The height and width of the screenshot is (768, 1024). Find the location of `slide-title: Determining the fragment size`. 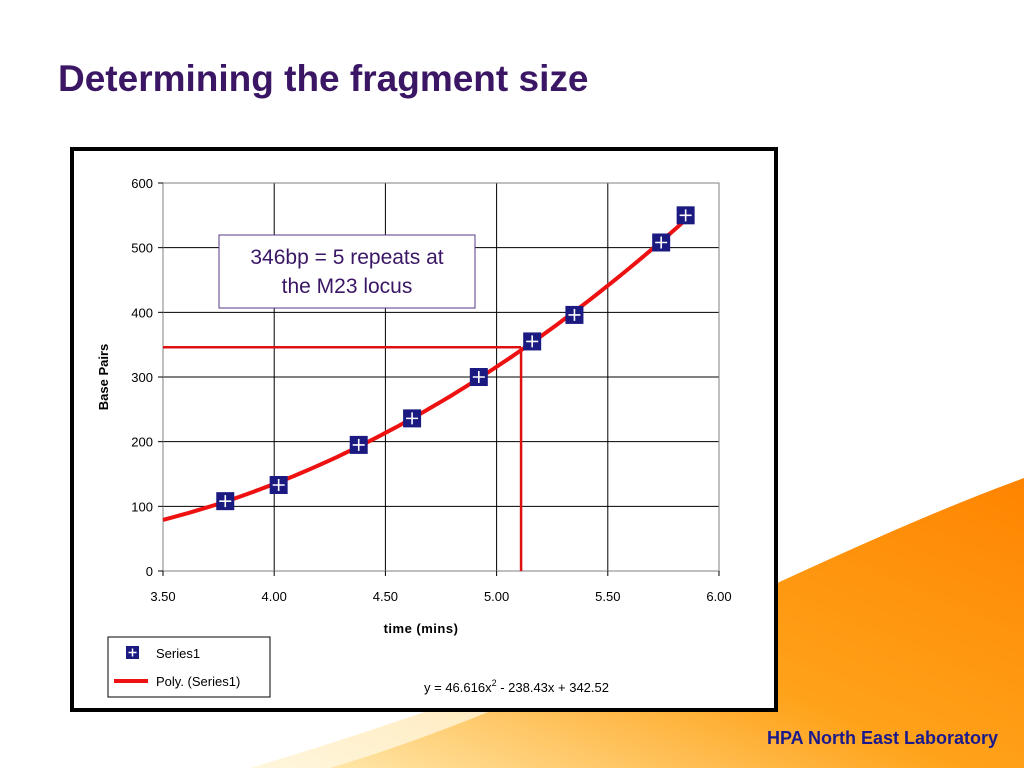

slide-title: Determining the fragment size is located at coordinates (323, 78).